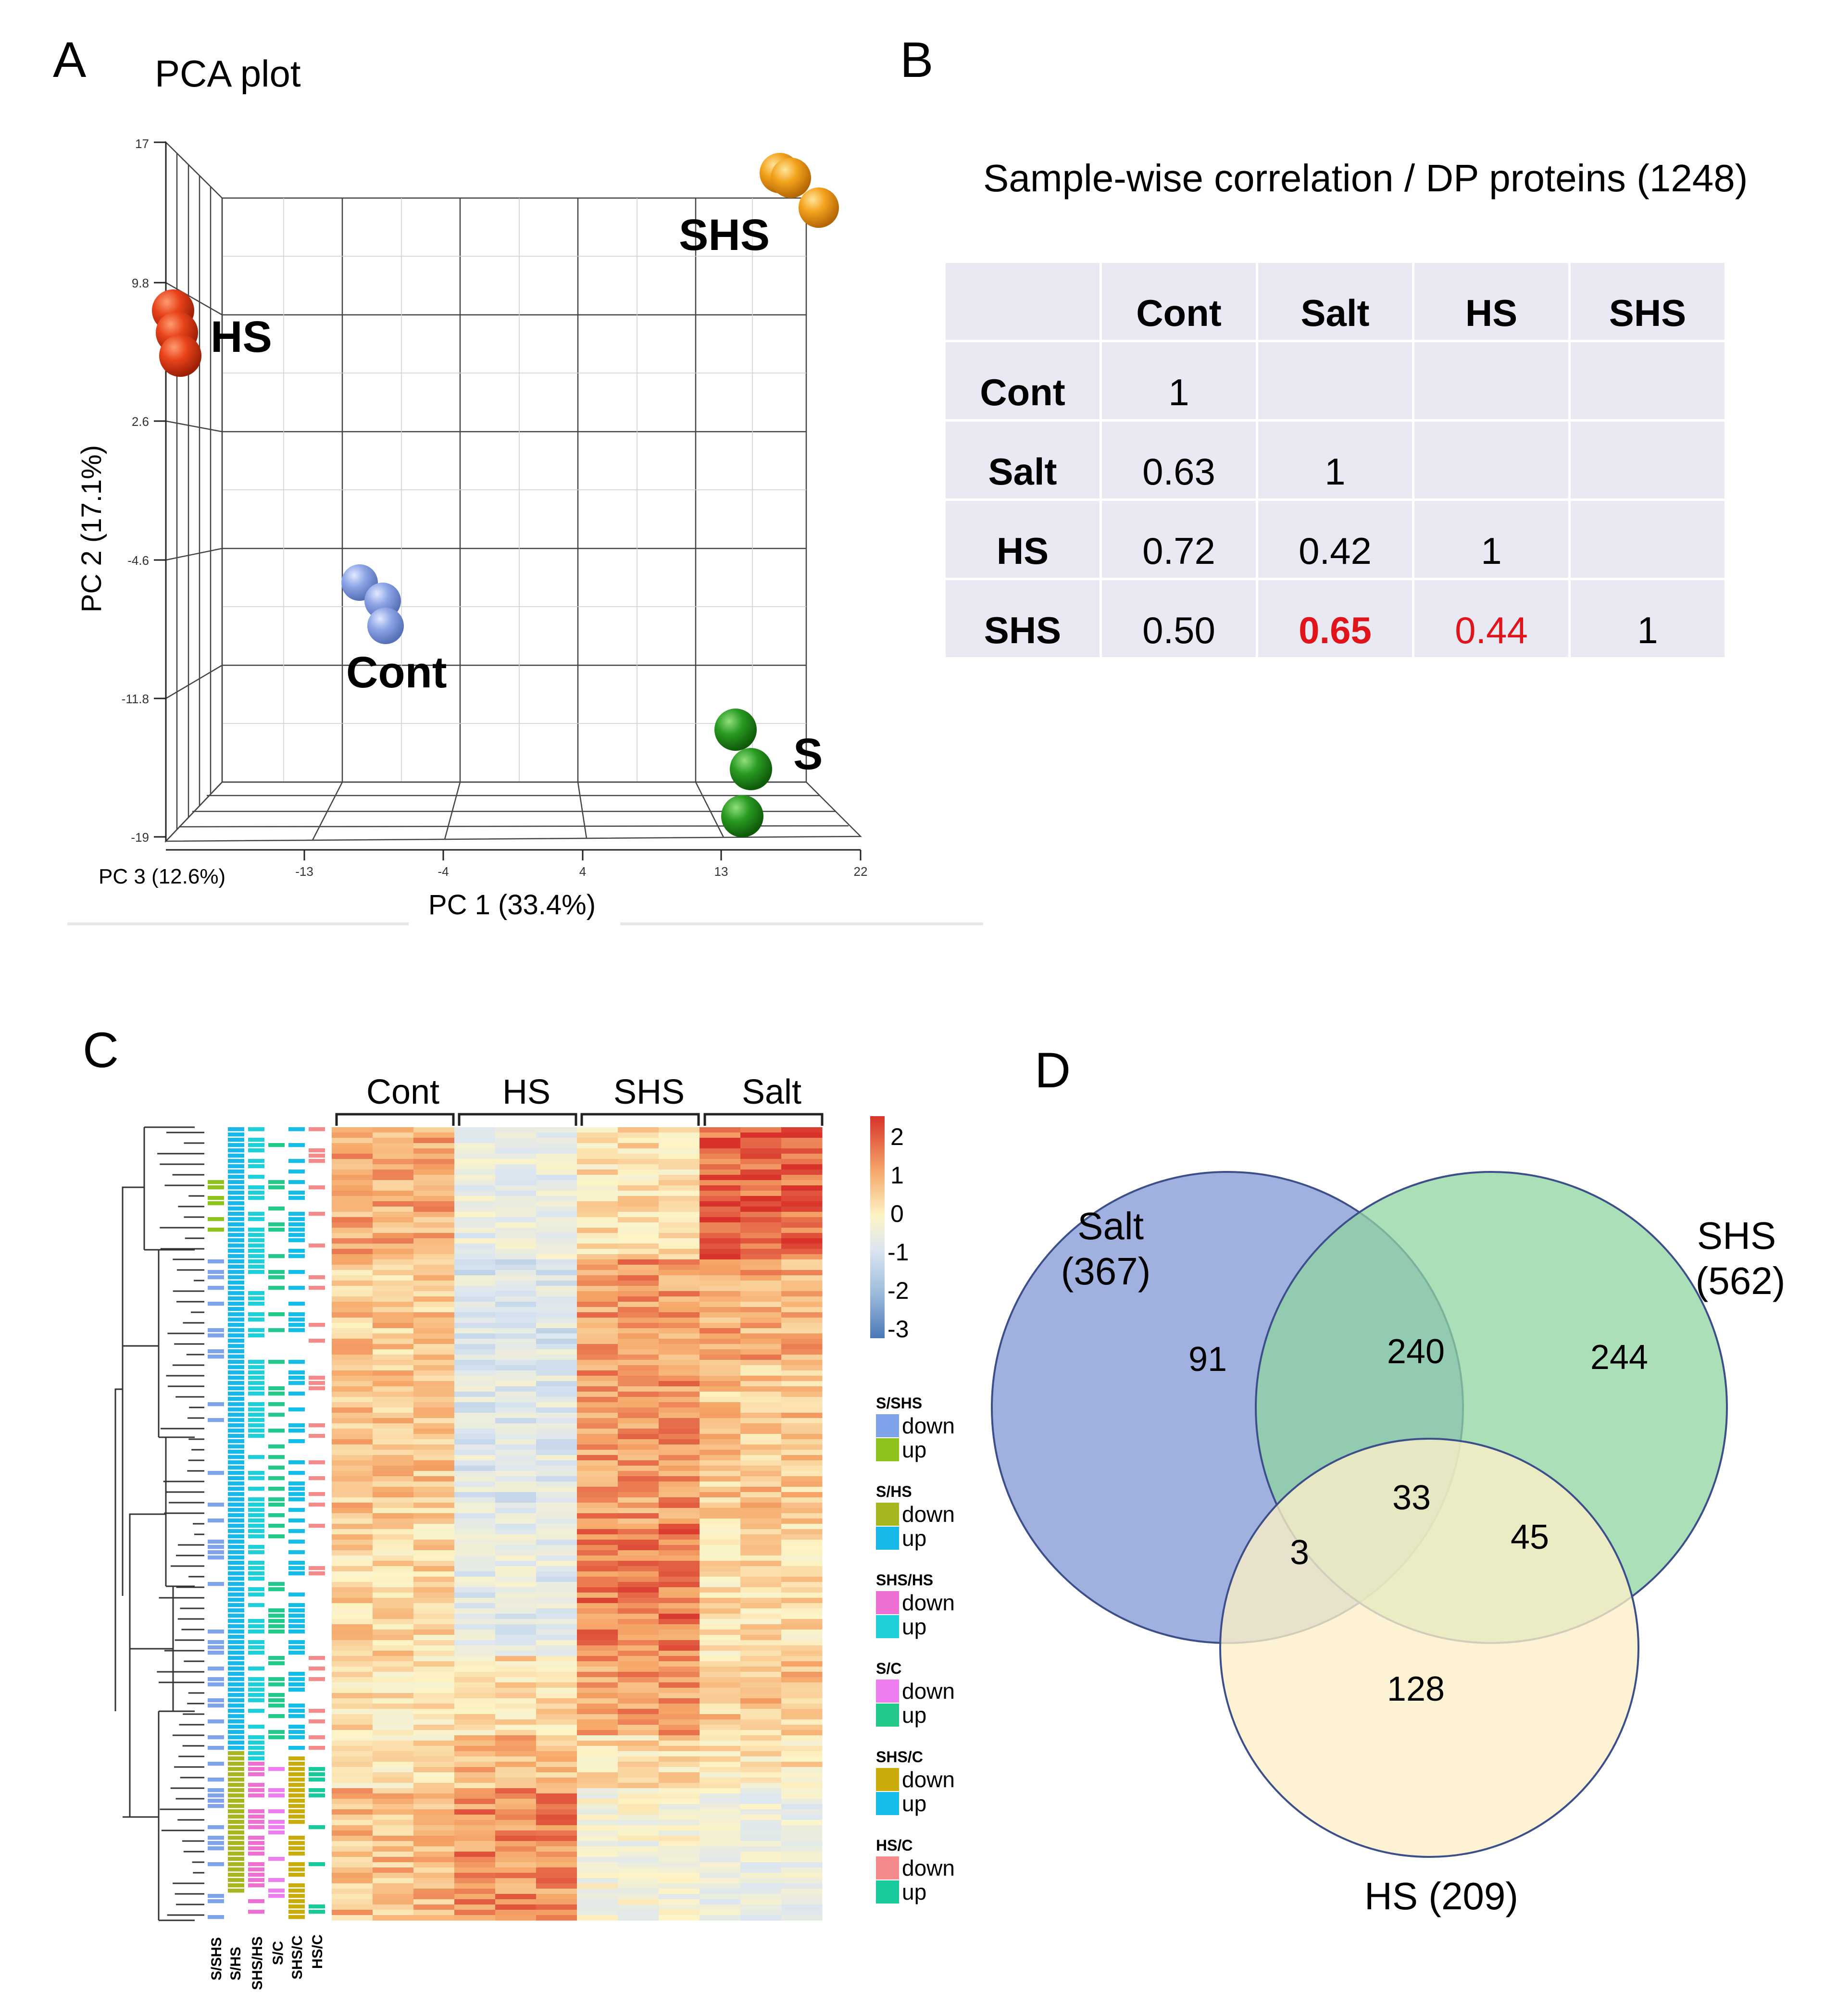  What do you see at coordinates (887, 1715) in the screenshot?
I see `legend-swatch-up` at bounding box center [887, 1715].